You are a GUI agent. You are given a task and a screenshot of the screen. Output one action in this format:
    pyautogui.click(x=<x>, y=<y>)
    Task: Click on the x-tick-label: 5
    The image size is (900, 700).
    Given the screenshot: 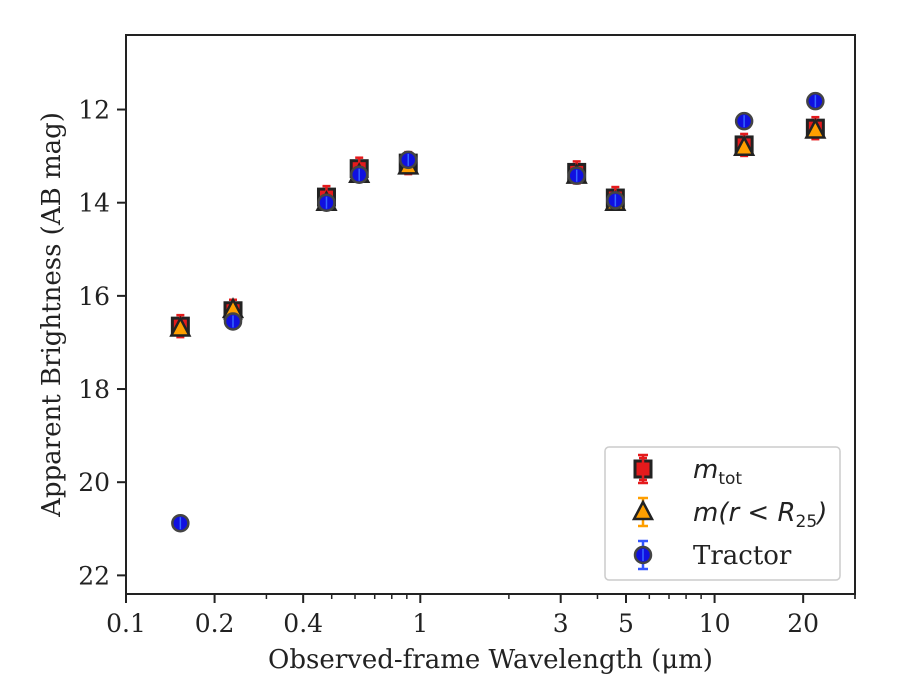 What is the action you would take?
    pyautogui.click(x=626, y=623)
    